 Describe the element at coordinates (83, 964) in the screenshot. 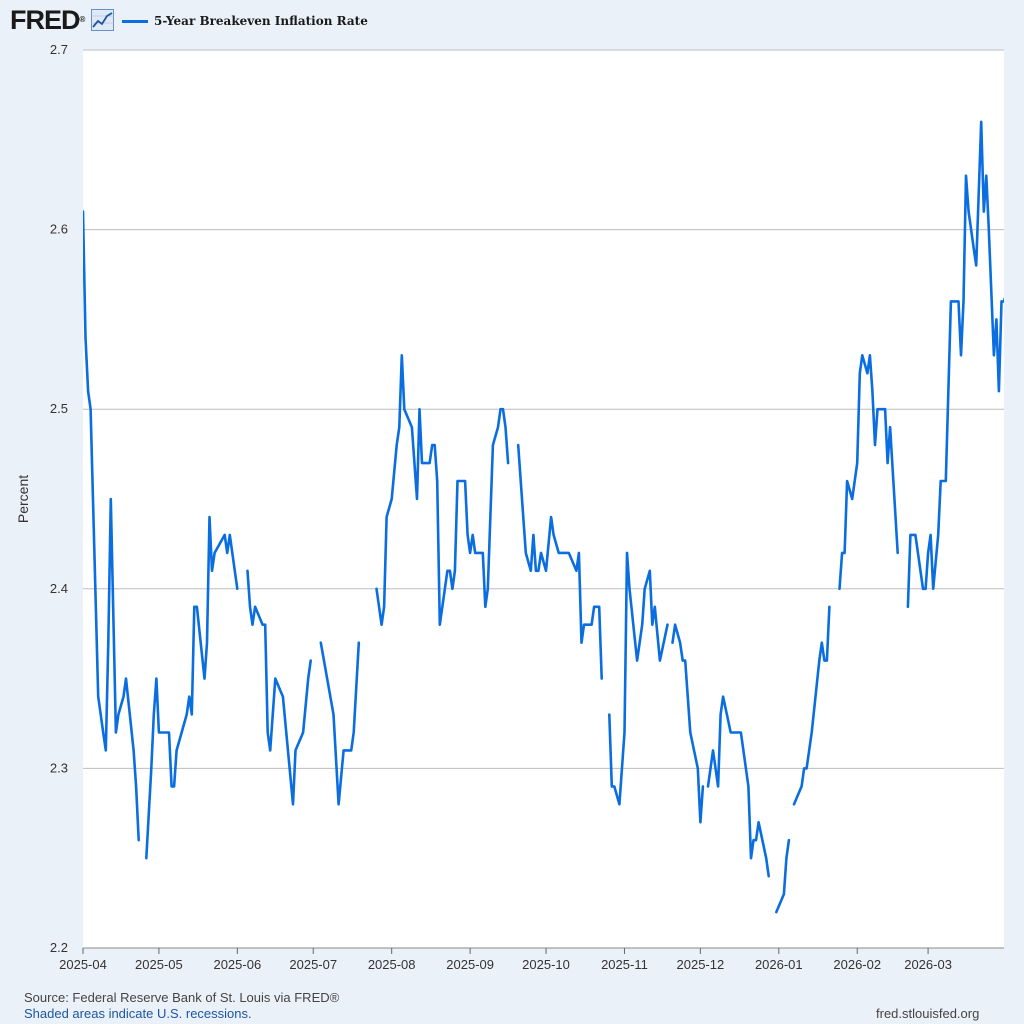

I see `x-tick-label: 2025-04` at that location.